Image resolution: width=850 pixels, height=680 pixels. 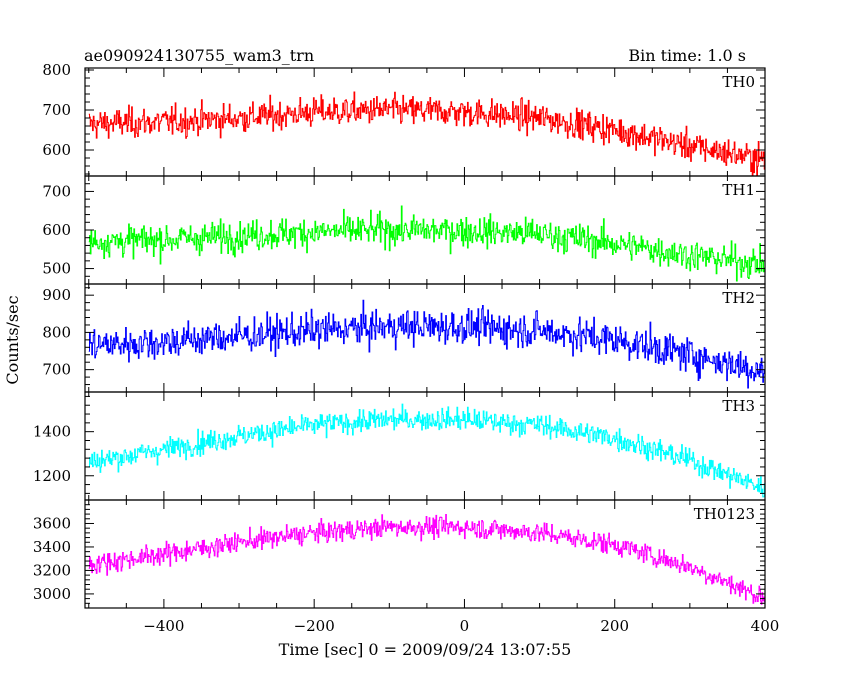 What do you see at coordinates (738, 406) in the screenshot?
I see `panel-label-th3: TH3` at bounding box center [738, 406].